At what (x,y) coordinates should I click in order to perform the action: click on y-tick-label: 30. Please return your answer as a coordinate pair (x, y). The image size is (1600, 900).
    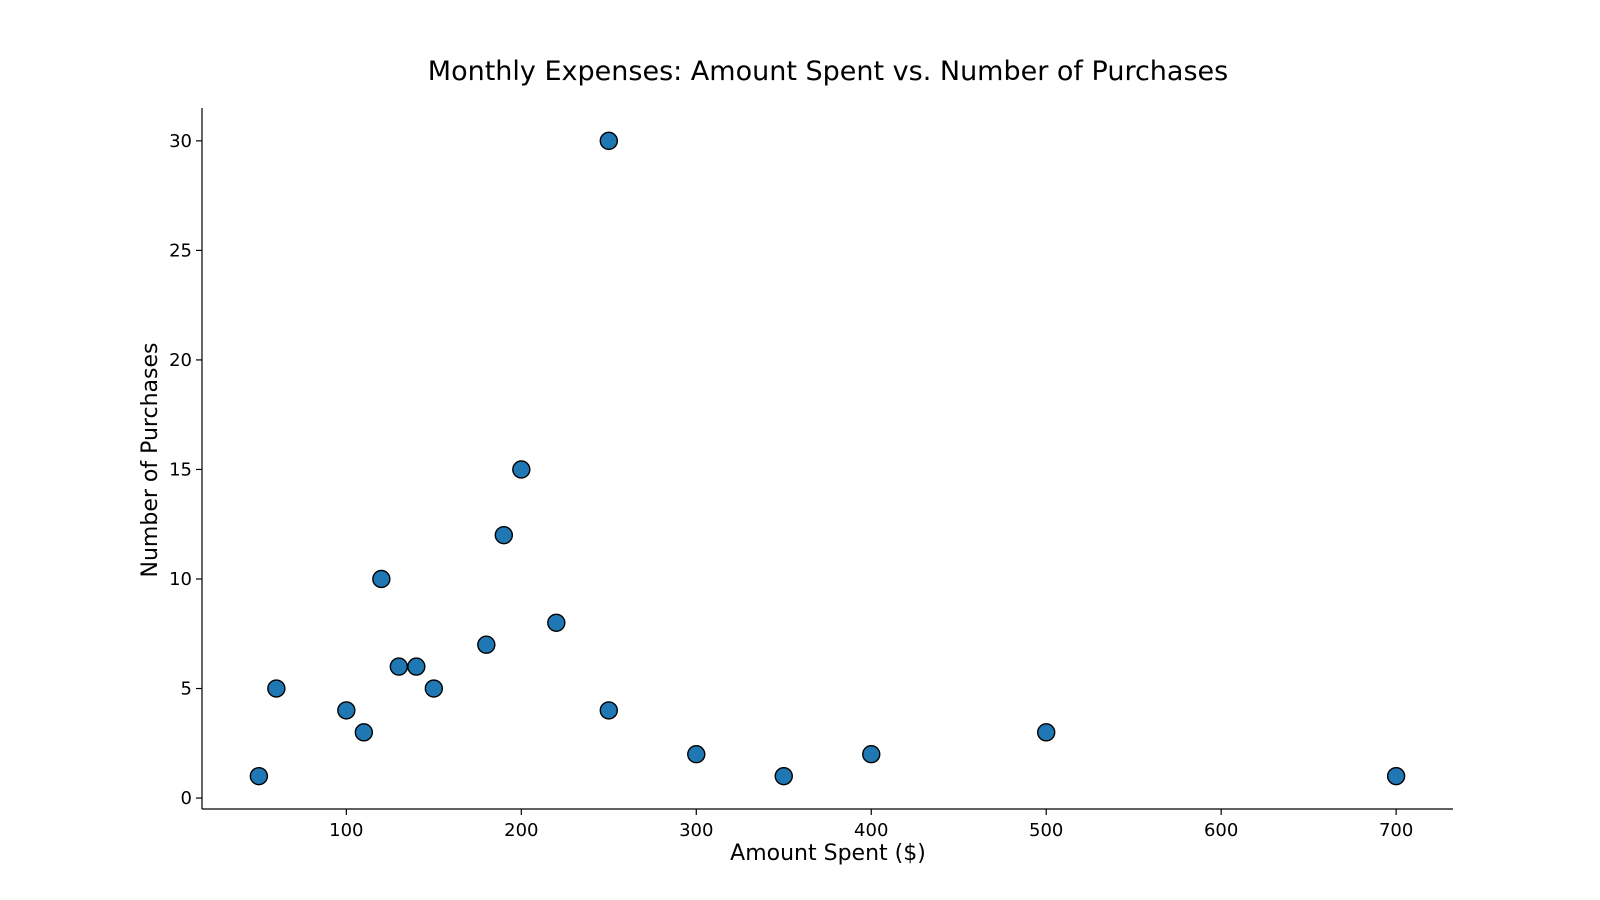
    Looking at the image, I should click on (180, 141).